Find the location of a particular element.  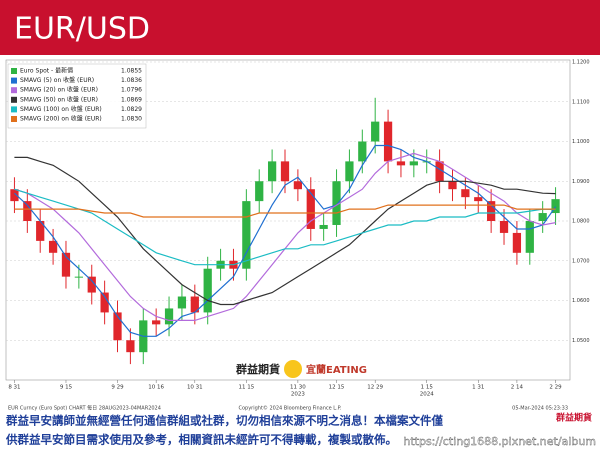

y-tick-label: 1.1000 is located at coordinates (581, 142).